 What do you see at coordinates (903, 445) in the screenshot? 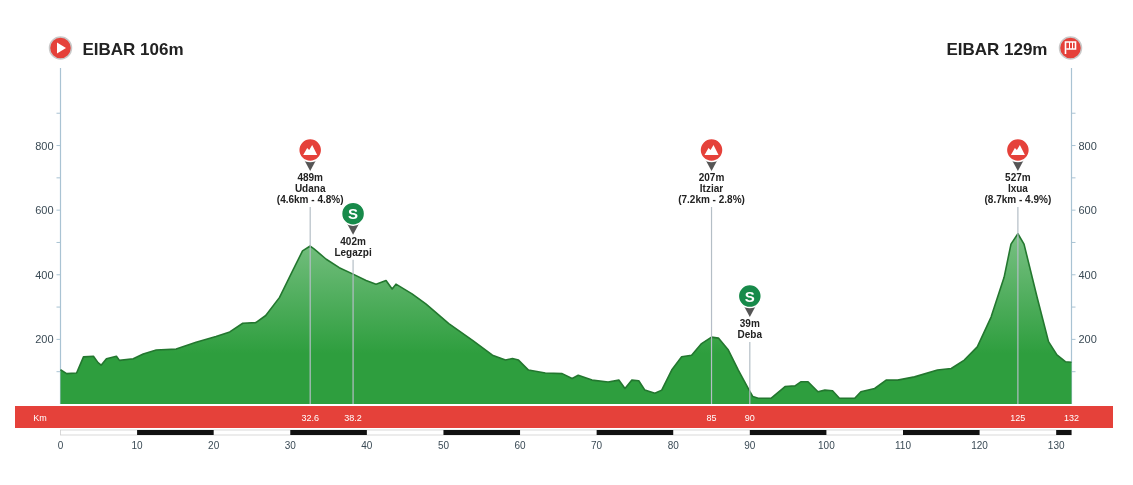
I see `x-tick-label: 110` at bounding box center [903, 445].